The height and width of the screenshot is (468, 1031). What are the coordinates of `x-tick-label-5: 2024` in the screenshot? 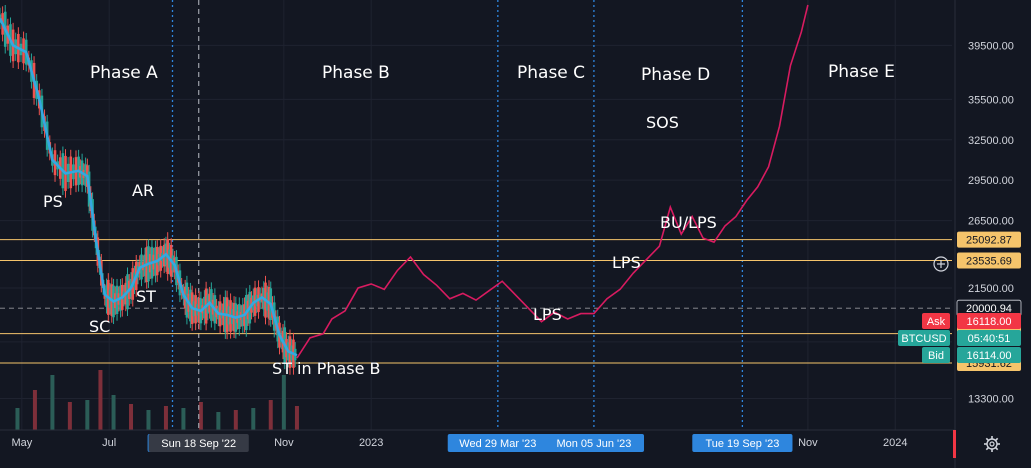 It's located at (895, 443).